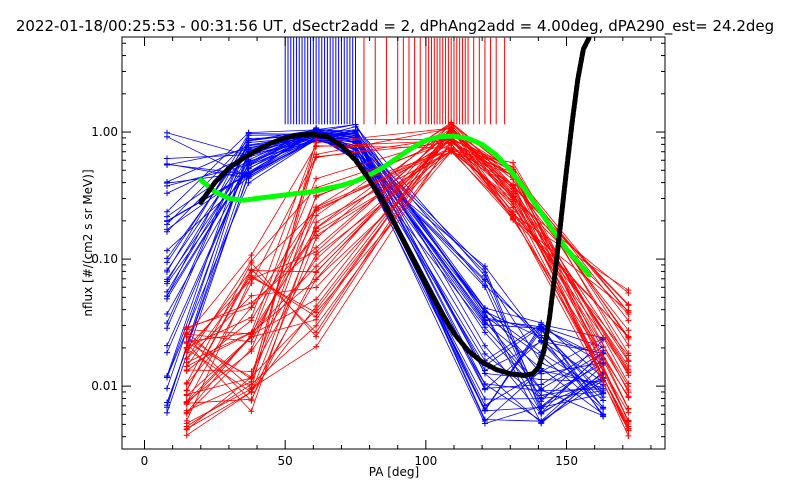 The image size is (800, 500). What do you see at coordinates (566, 461) in the screenshot?
I see `x-tick-label: 150` at bounding box center [566, 461].